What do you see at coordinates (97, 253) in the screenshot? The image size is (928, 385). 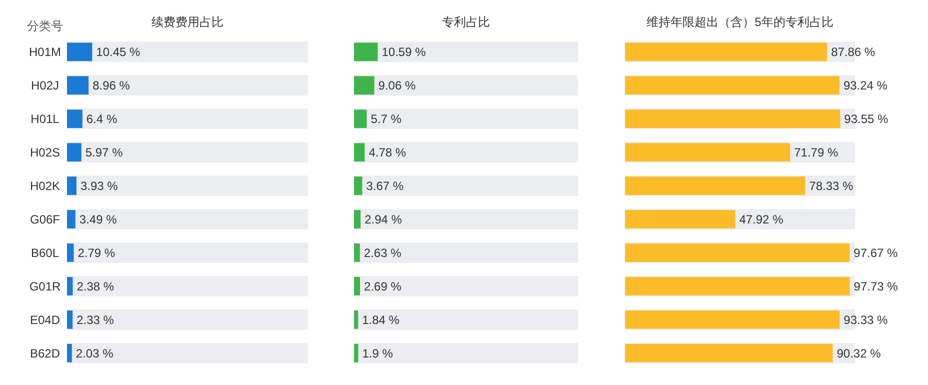 I see `data-label: 2.79 %` at bounding box center [97, 253].